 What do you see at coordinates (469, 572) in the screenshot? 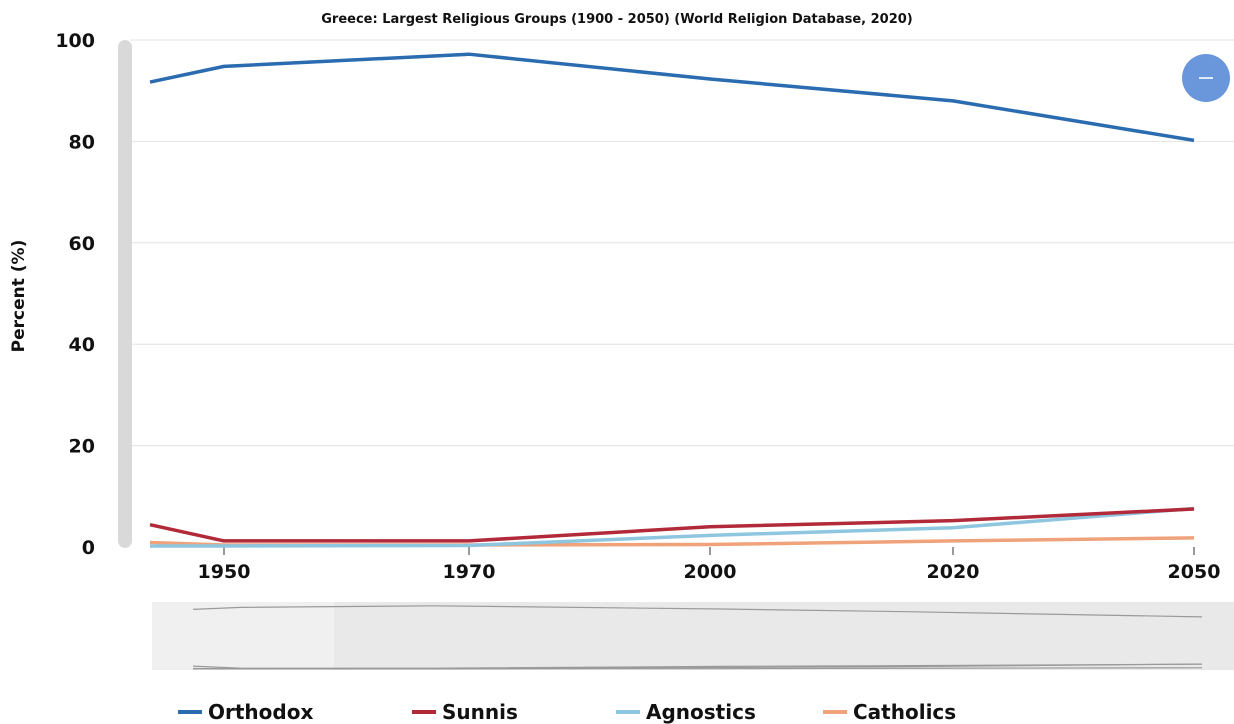
I see `x-tick-label: 1970` at bounding box center [469, 572].